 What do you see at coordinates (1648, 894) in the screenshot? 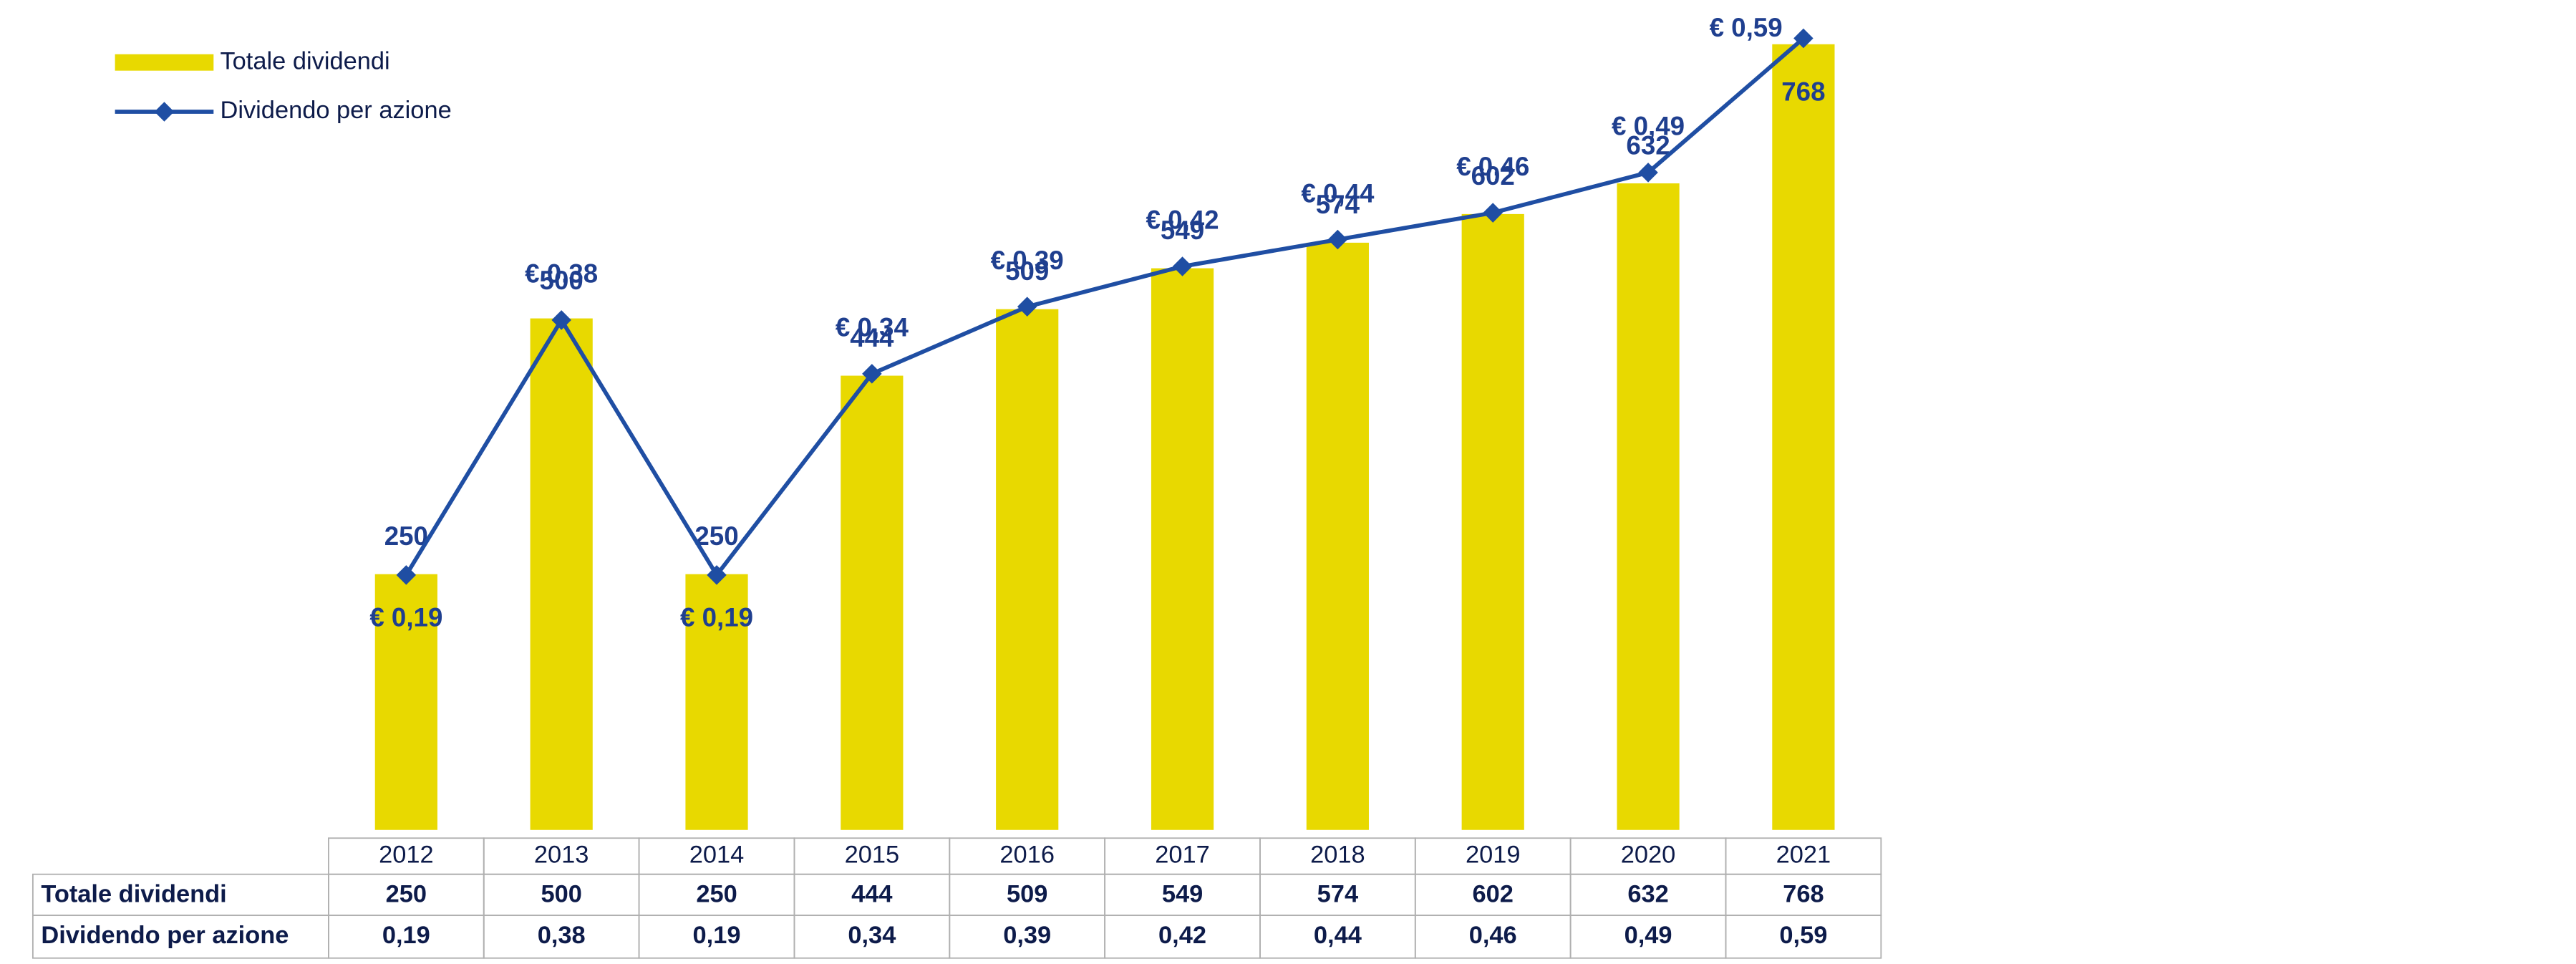
I see `table-value: 632` at bounding box center [1648, 894].